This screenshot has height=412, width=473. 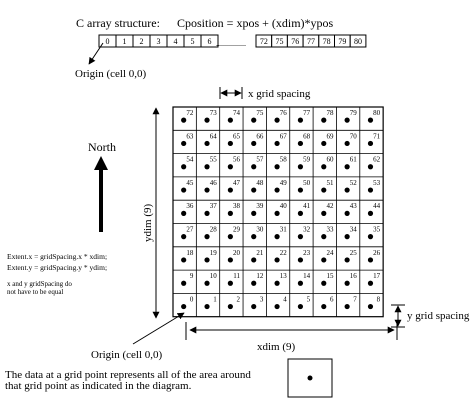 What do you see at coordinates (327, 41) in the screenshot?
I see `array-cell-index: 78` at bounding box center [327, 41].